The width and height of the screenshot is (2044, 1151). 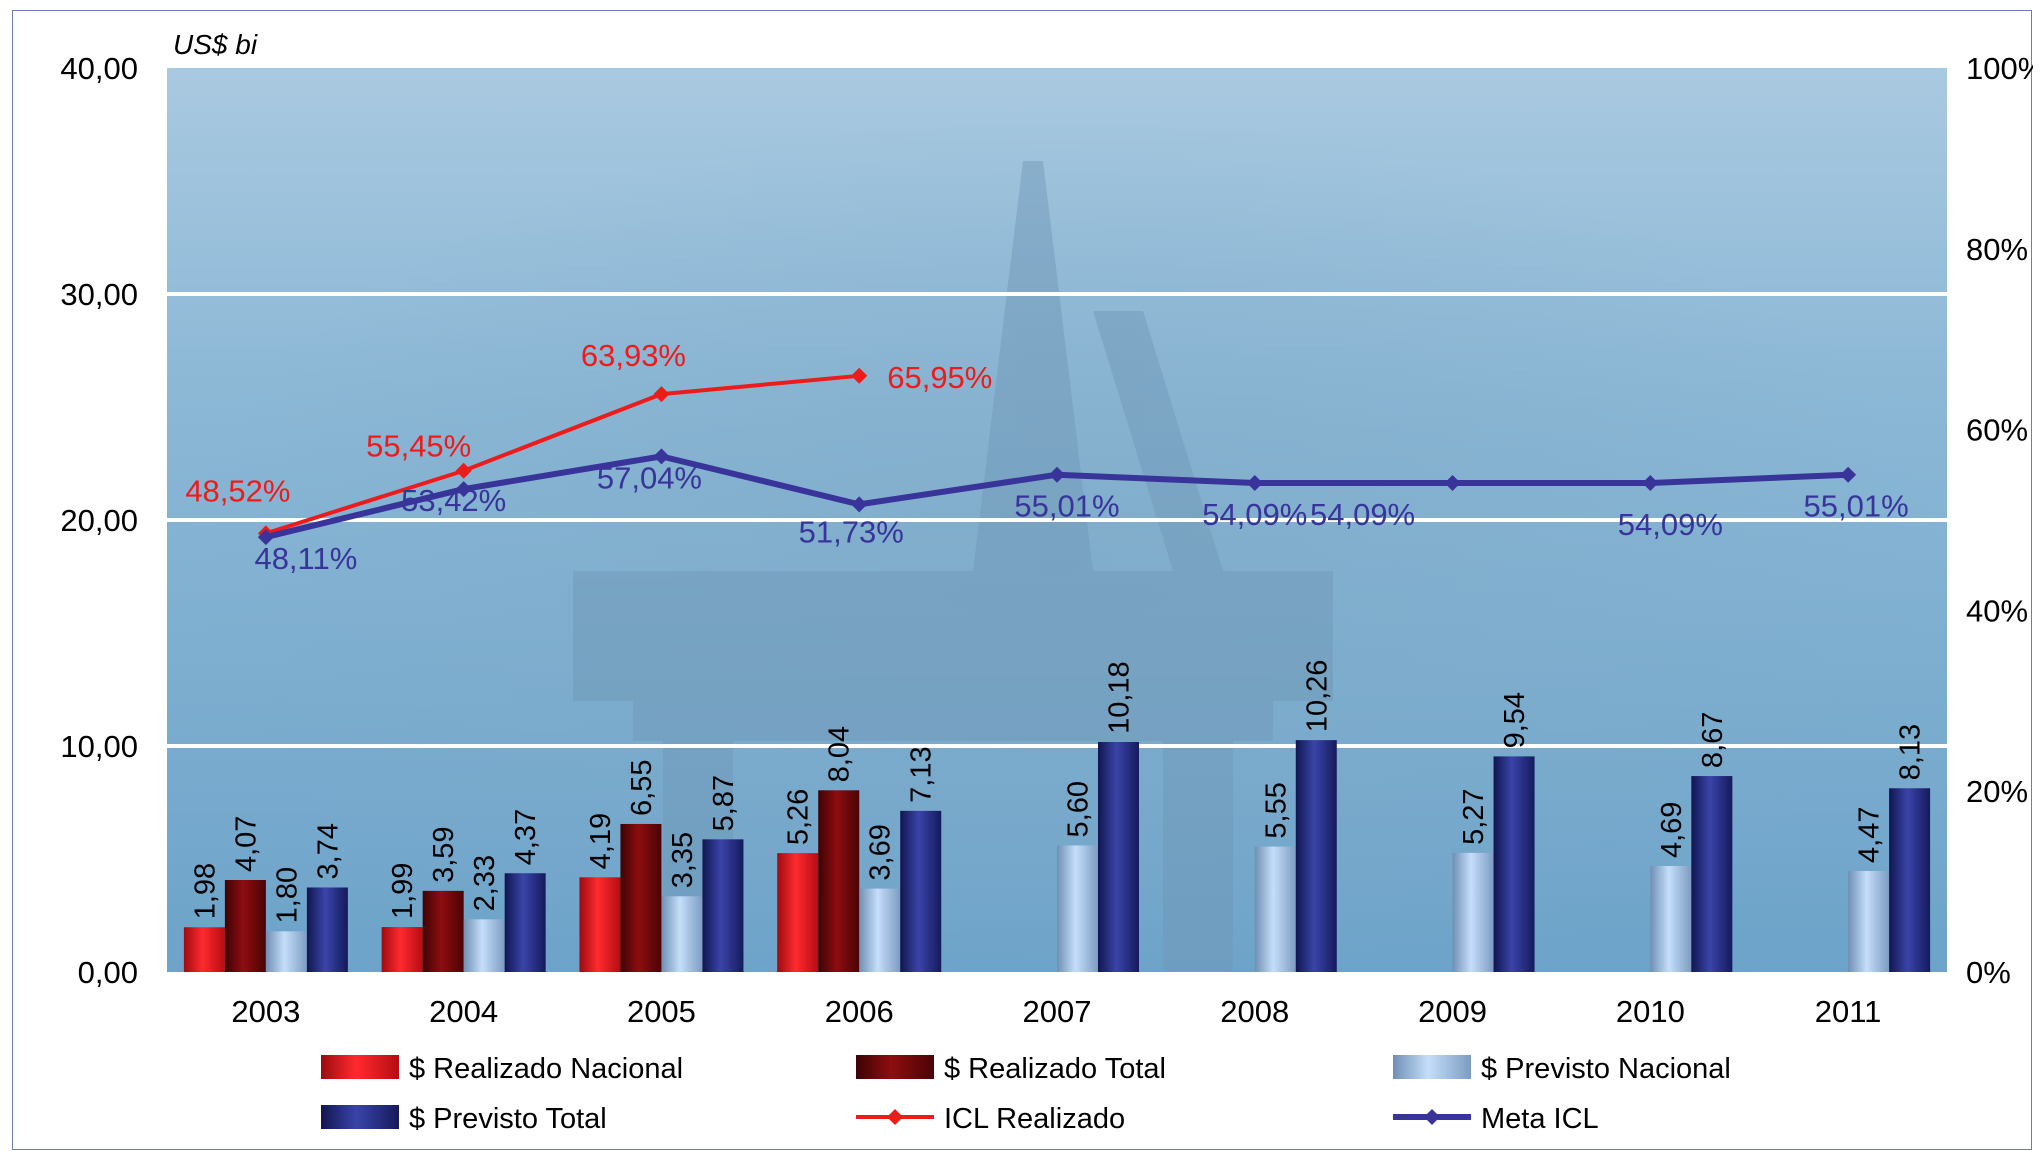 I want to click on x-axis: 2003 2004 2005 2006 2007 2008 2009 2010 2011, so click(x=1056, y=1011).